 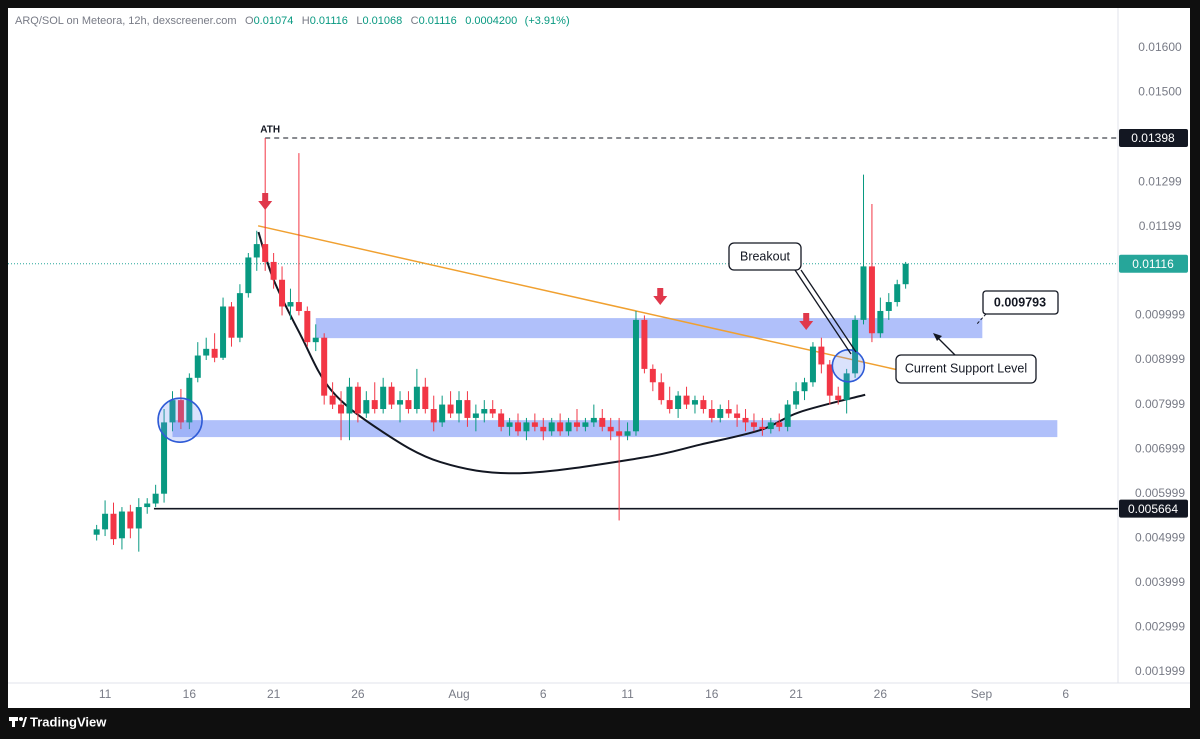 I want to click on footer-brand: TradingView, so click(x=68, y=721).